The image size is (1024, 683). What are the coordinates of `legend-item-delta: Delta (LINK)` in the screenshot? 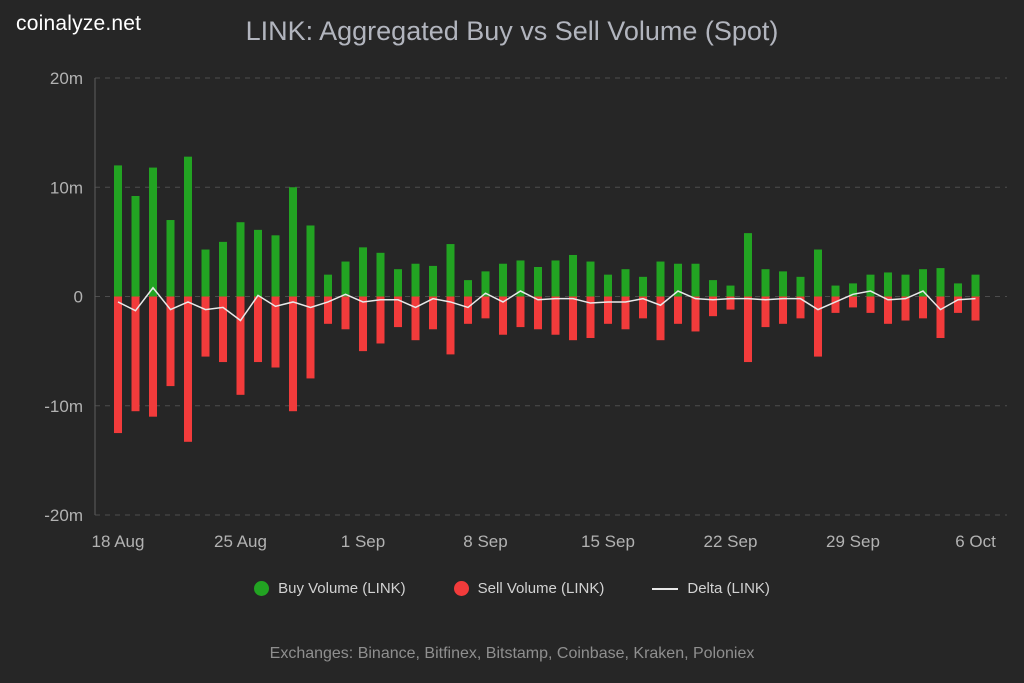 It's located at (711, 588).